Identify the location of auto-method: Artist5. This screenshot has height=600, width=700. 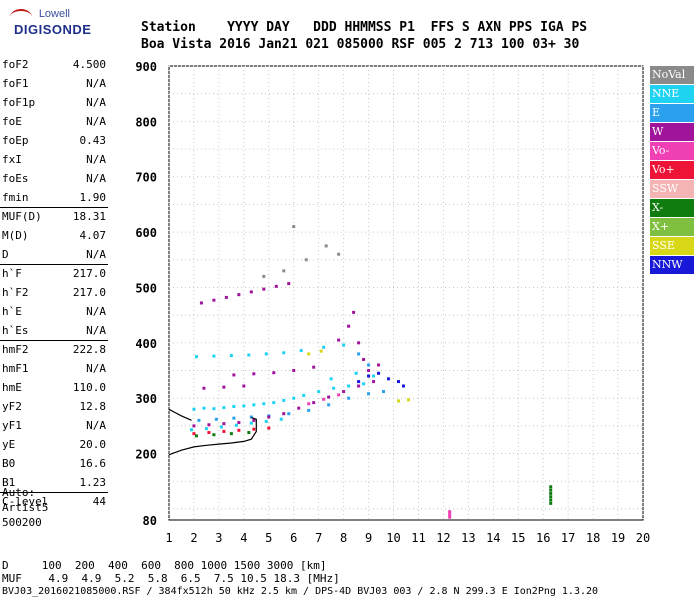
(25, 507).